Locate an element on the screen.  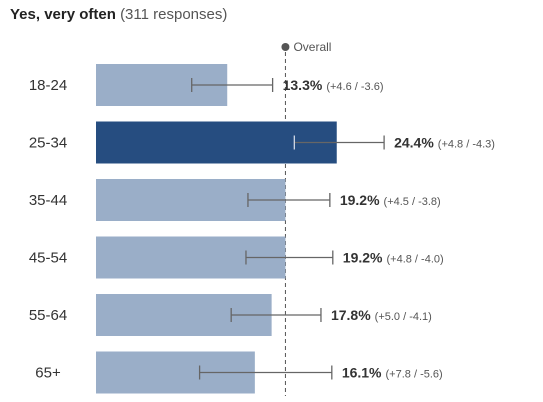
chart-title-text: Yes, very often is located at coordinates (63, 14).